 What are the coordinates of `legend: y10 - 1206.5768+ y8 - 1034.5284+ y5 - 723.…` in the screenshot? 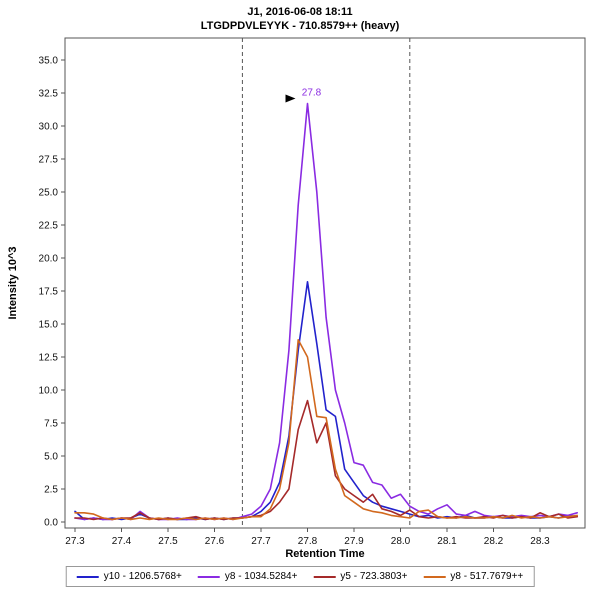 It's located at (300, 576).